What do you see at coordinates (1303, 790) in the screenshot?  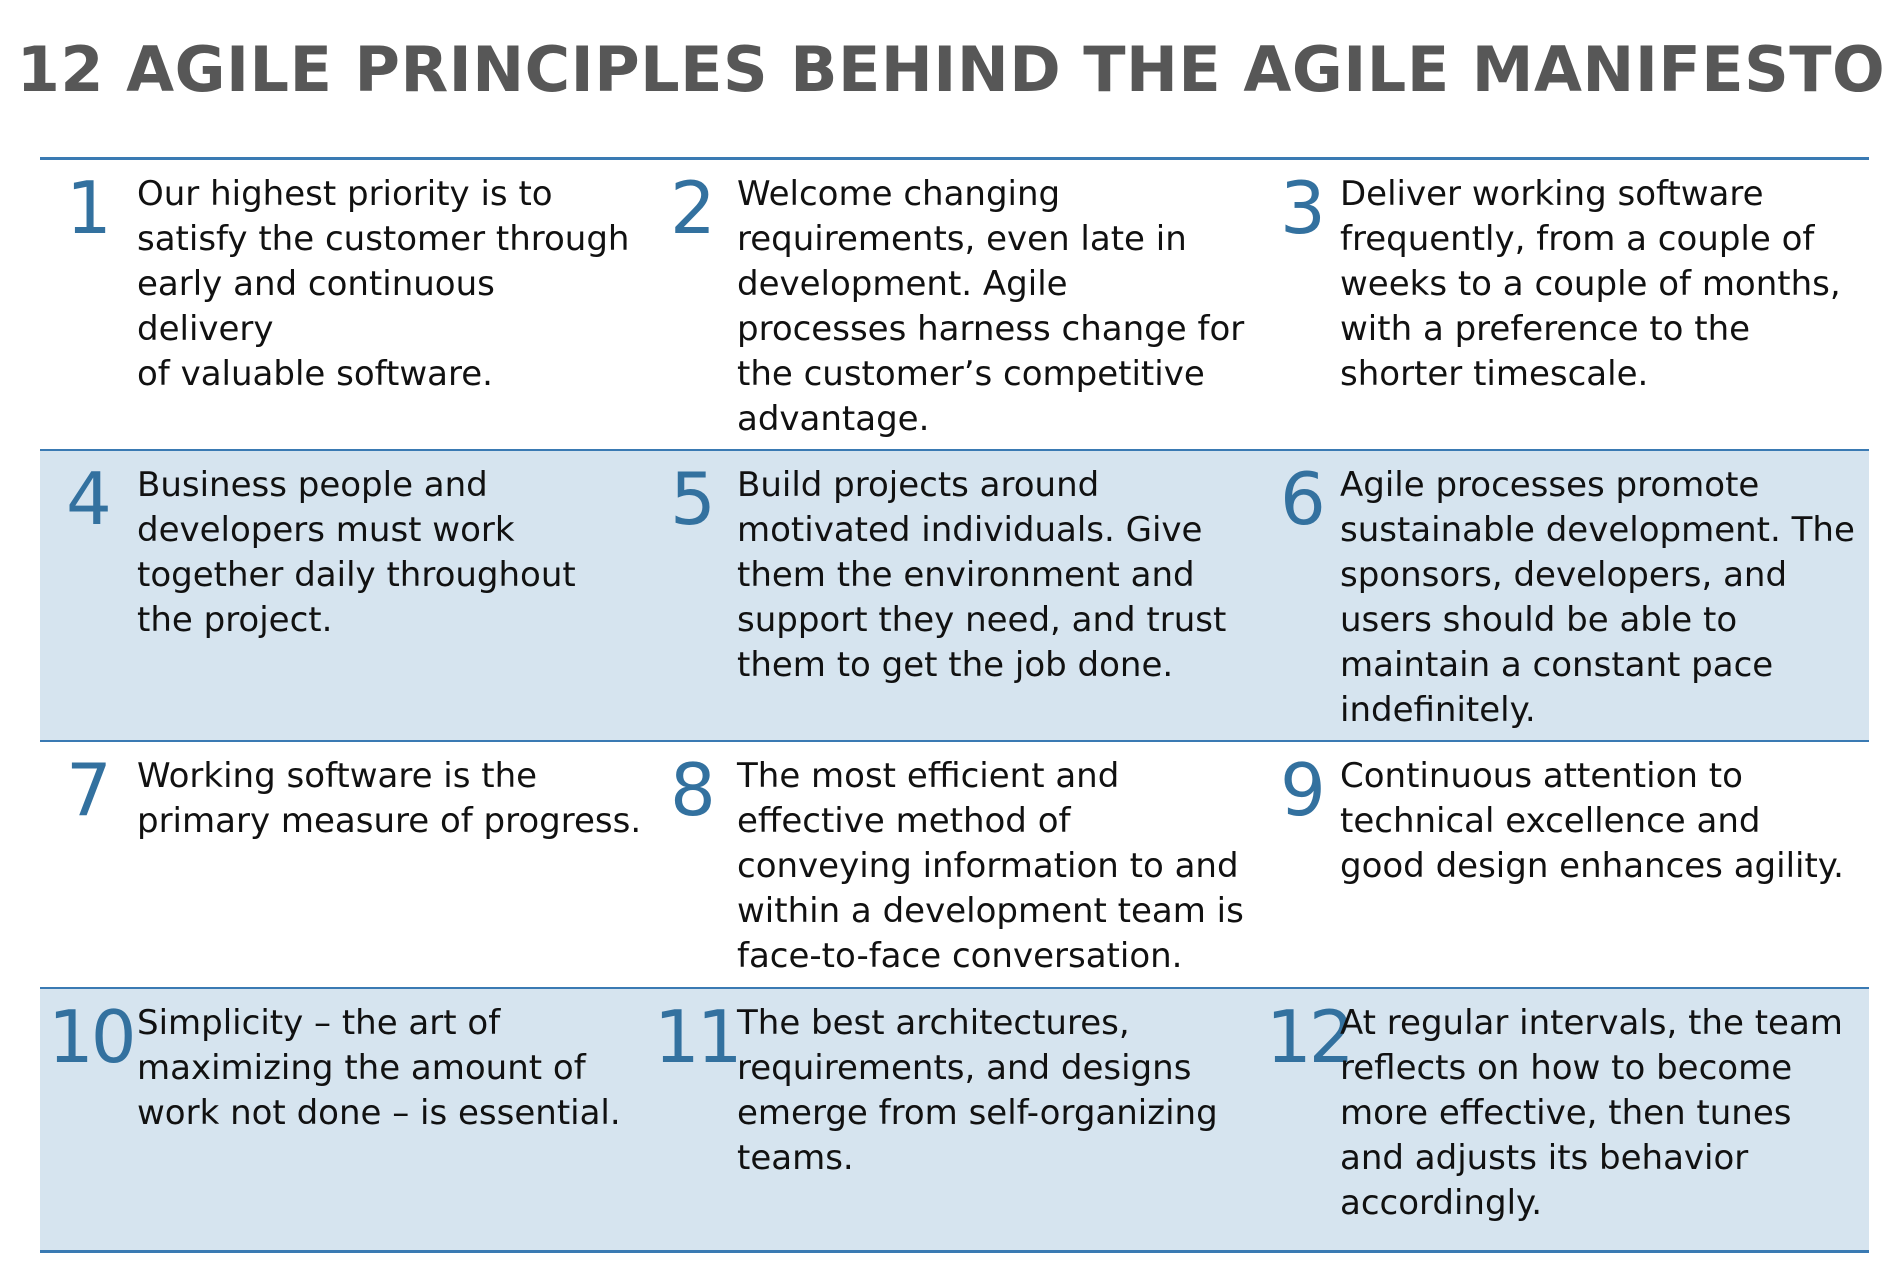 I see `principle-number: 9` at bounding box center [1303, 790].